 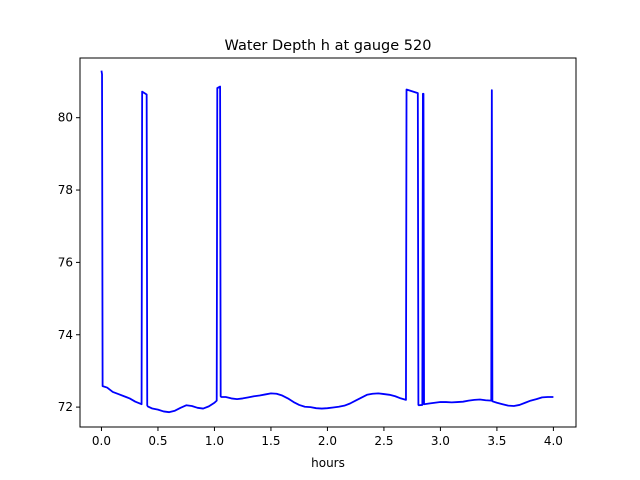 What do you see at coordinates (65, 262) in the screenshot?
I see `y-tick-label: 76` at bounding box center [65, 262].